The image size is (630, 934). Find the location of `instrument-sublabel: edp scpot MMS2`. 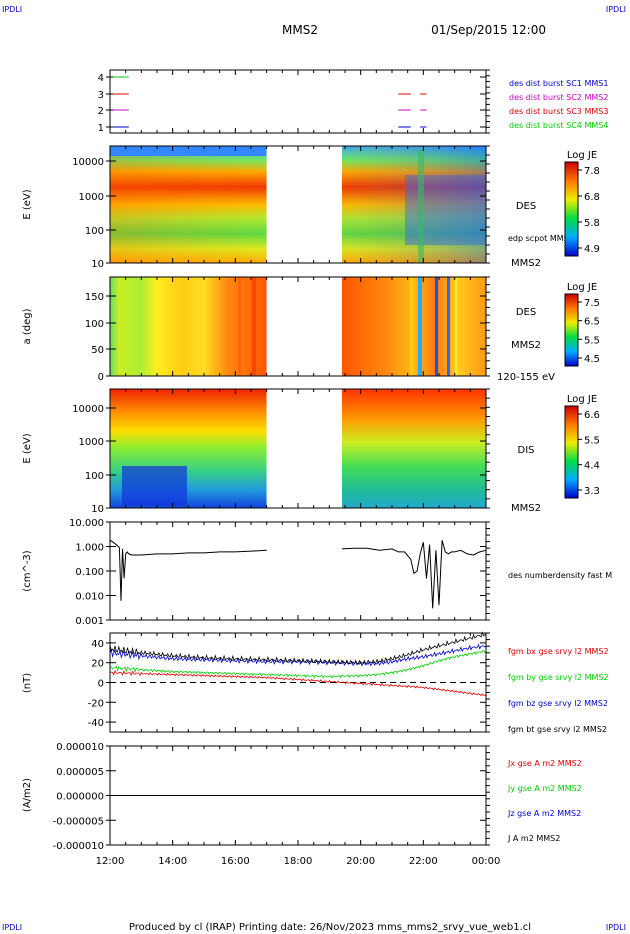

instrument-sublabel: edp scpot MMS2 is located at coordinates (541, 238).